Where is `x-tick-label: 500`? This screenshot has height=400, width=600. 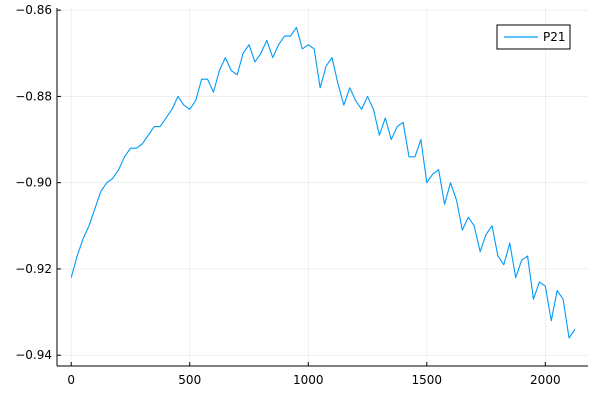 x-tick-label: 500 is located at coordinates (189, 380).